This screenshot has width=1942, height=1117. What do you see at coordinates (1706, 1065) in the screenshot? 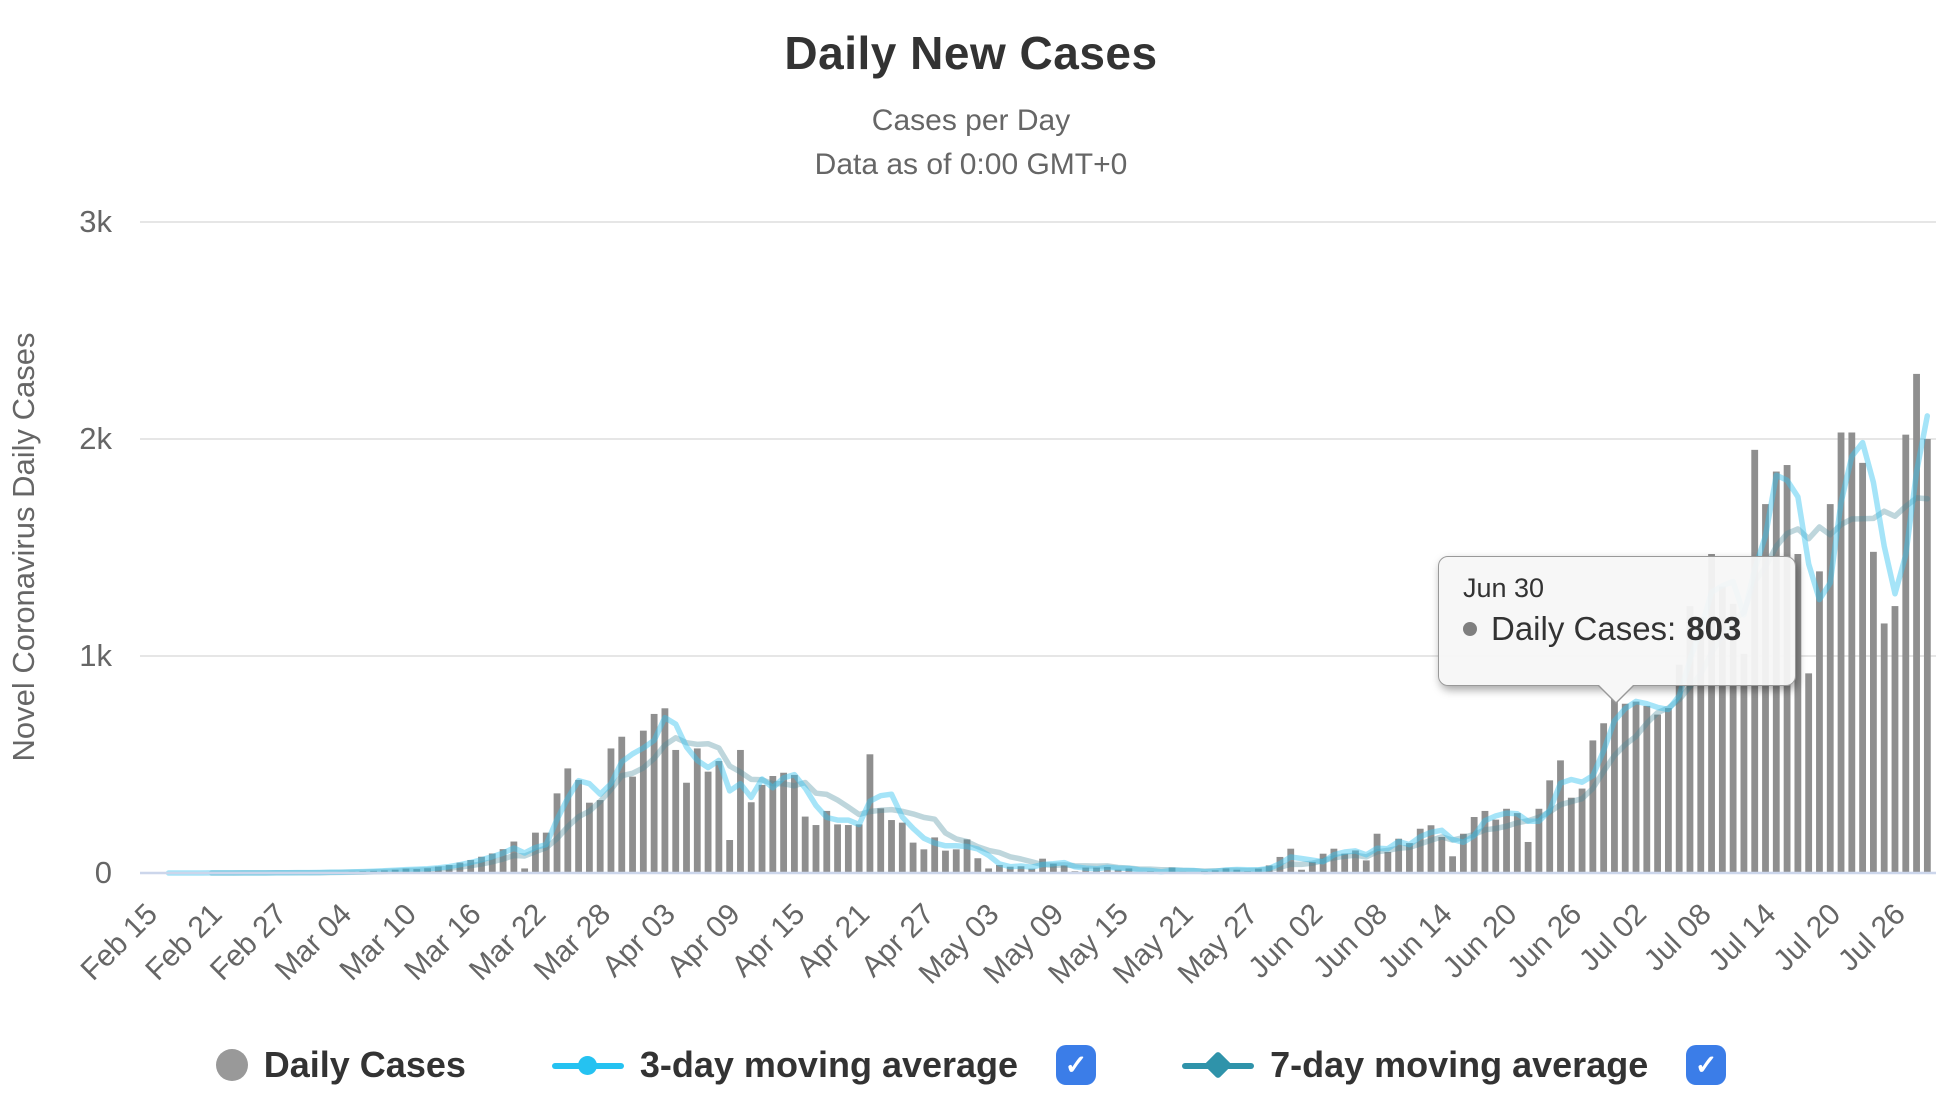
I see `legend-checkbox-7-day-moving-average: ✓` at bounding box center [1706, 1065].